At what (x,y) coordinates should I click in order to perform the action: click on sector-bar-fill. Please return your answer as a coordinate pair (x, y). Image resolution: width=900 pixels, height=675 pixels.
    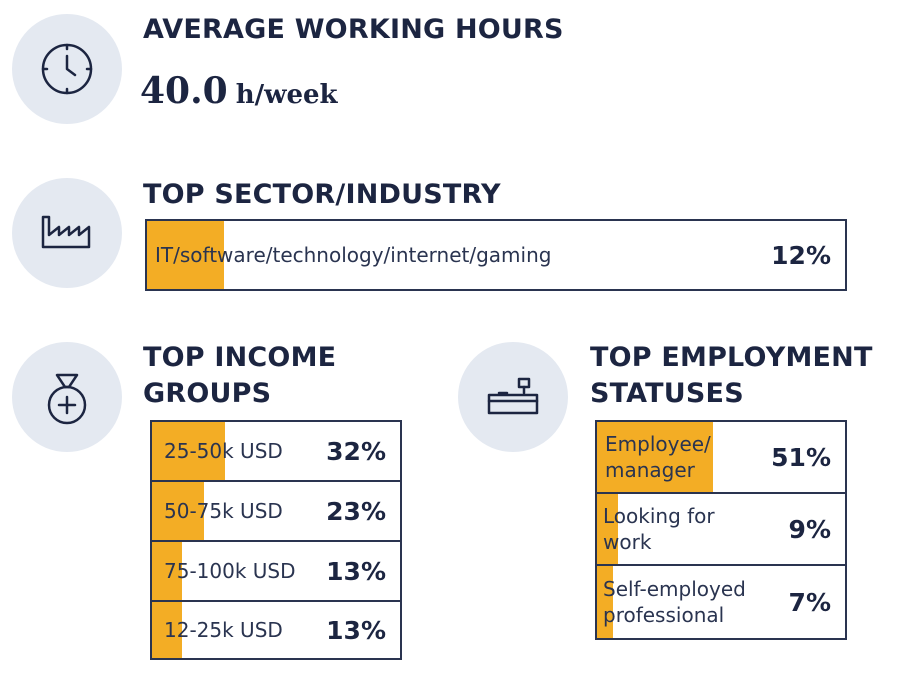
    Looking at the image, I should click on (186, 255).